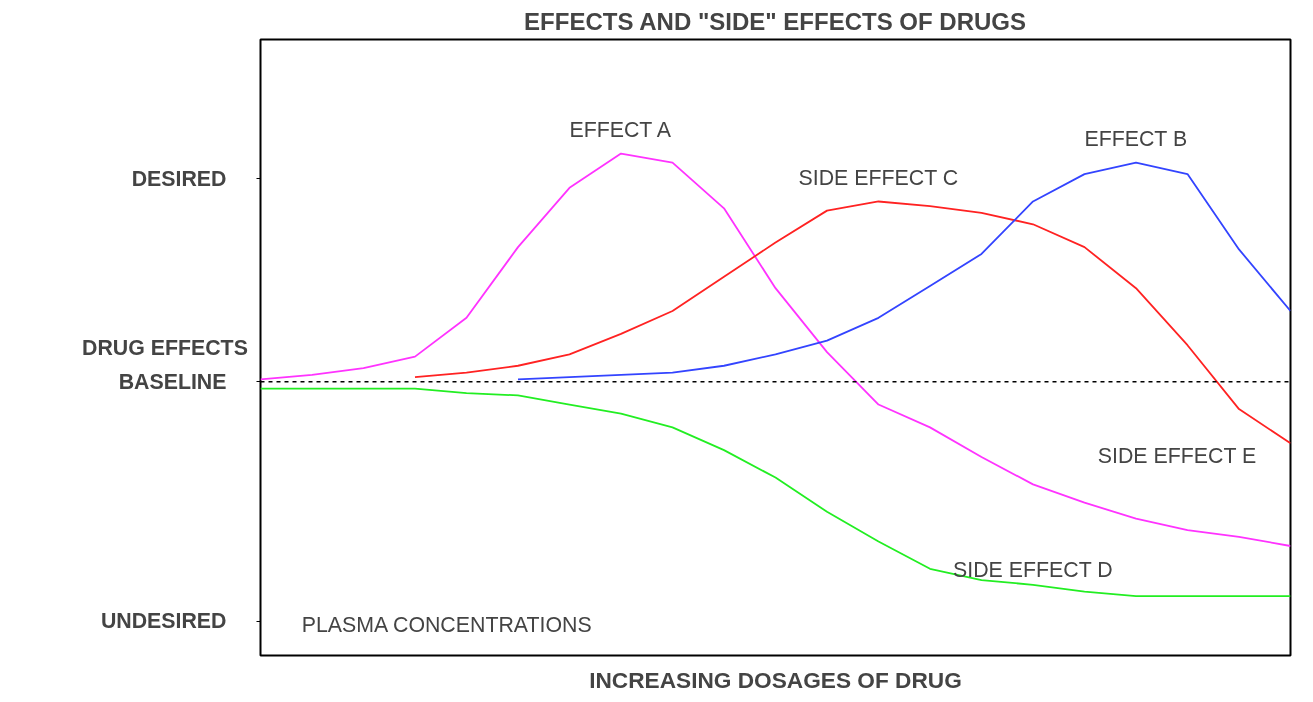 The height and width of the screenshot is (702, 1313). Describe the element at coordinates (165, 347) in the screenshot. I see `y-axis-title: DRUG EFFECTS` at that location.